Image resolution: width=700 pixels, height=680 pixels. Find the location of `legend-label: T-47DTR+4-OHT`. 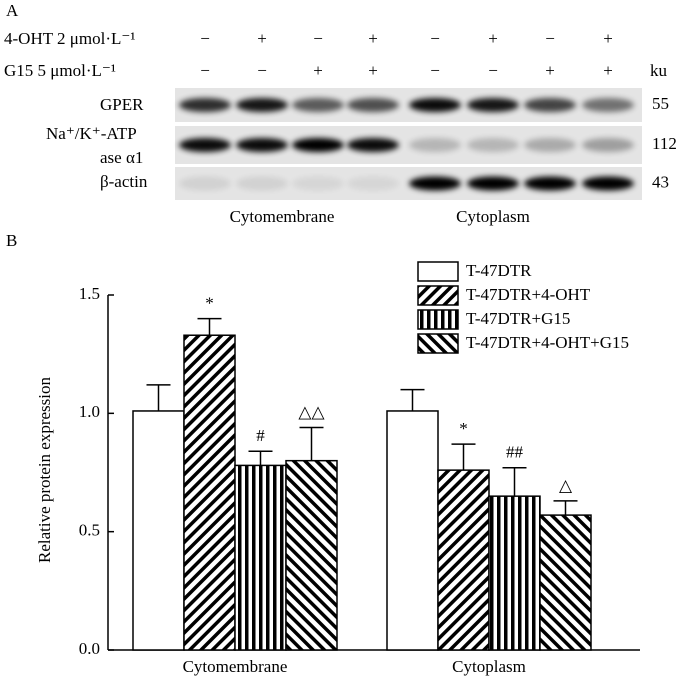

legend-label: T-47DTR+4-OHT is located at coordinates (528, 294).